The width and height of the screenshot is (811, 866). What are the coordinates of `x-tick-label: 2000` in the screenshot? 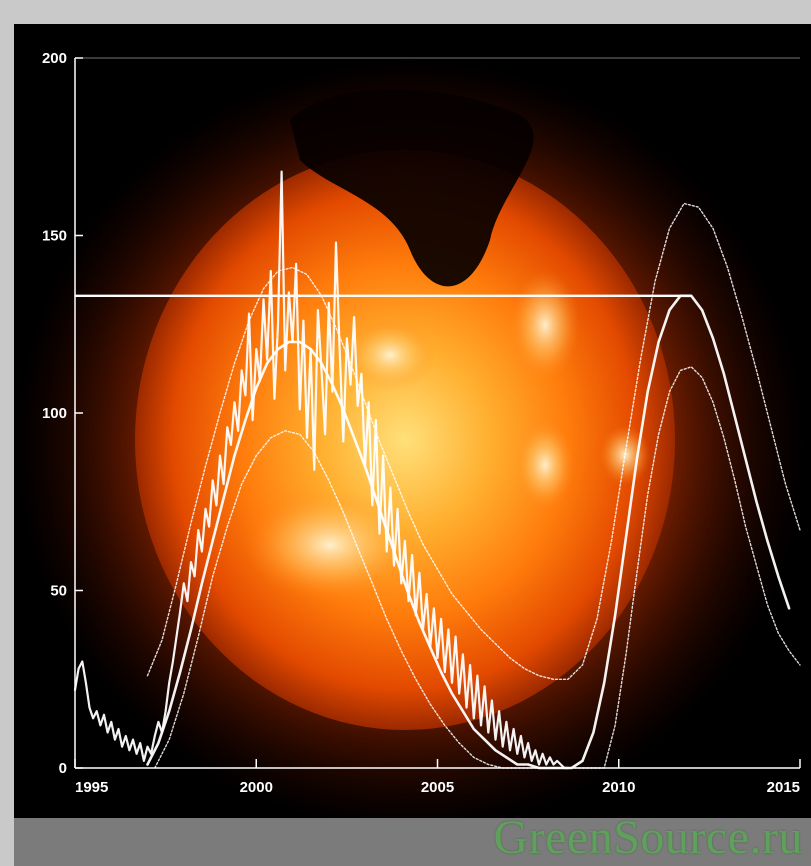 It's located at (256, 787).